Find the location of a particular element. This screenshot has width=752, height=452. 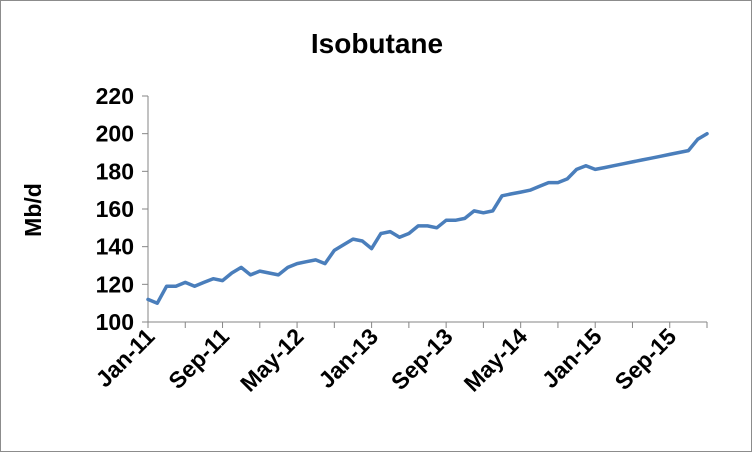

x-tick-label: Jan-15 is located at coordinates (572, 358).